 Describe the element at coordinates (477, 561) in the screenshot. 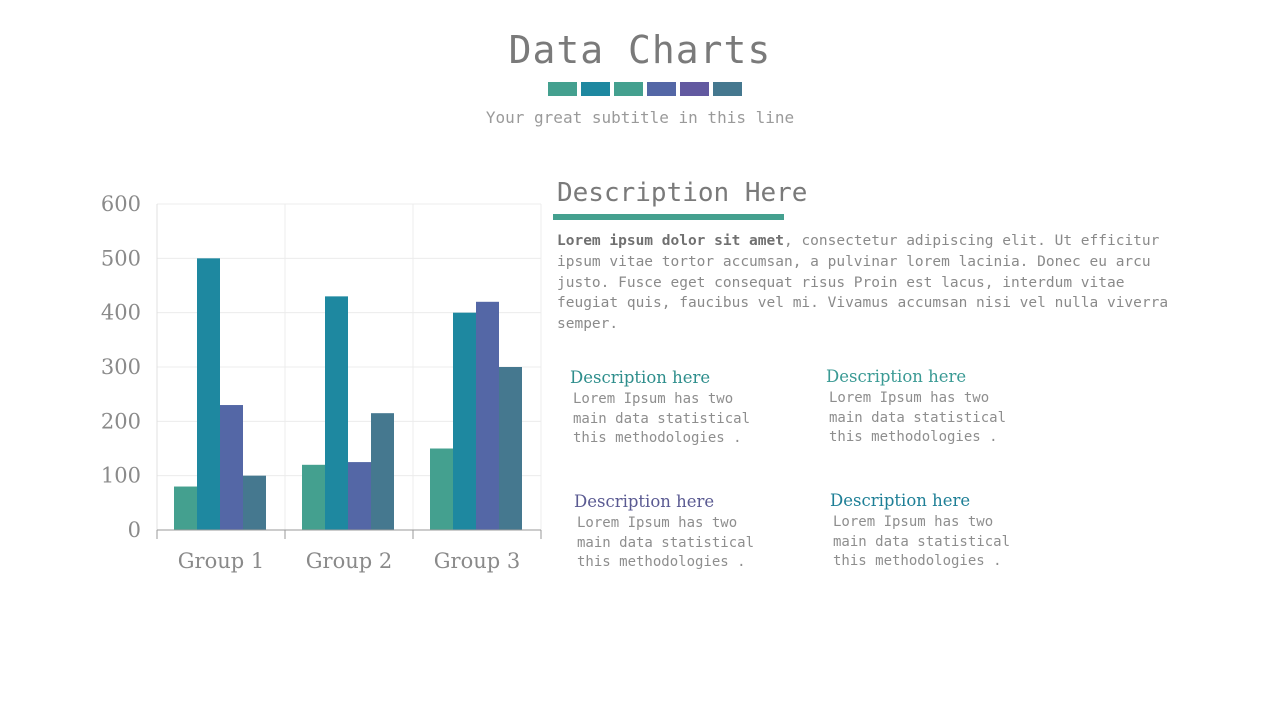

I see `x-category-label: Group 3` at that location.